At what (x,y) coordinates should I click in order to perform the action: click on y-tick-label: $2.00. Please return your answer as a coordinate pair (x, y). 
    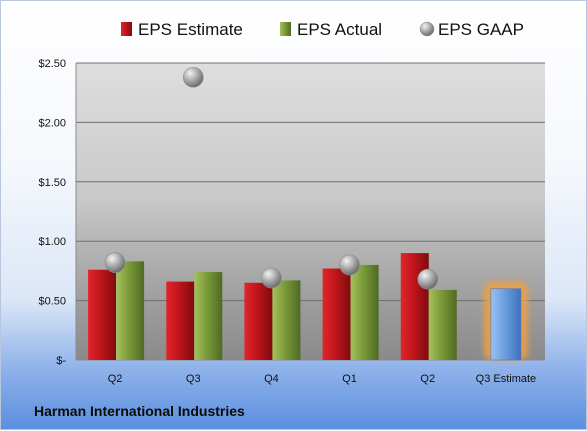
    Looking at the image, I should click on (52, 123).